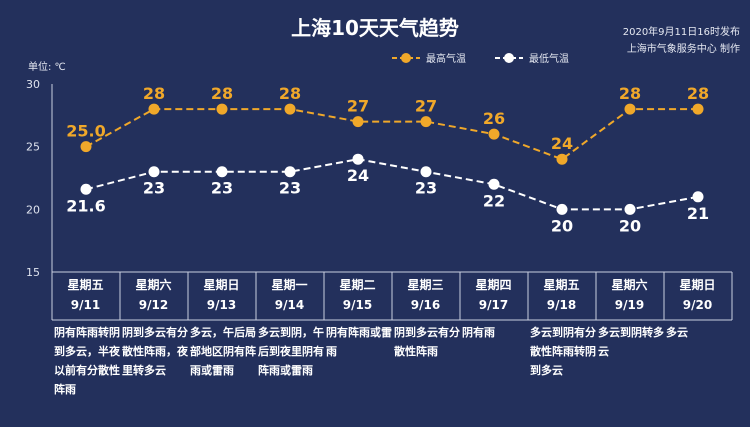  I want to click on day-header-5: 星期三 9/16, so click(425, 295).